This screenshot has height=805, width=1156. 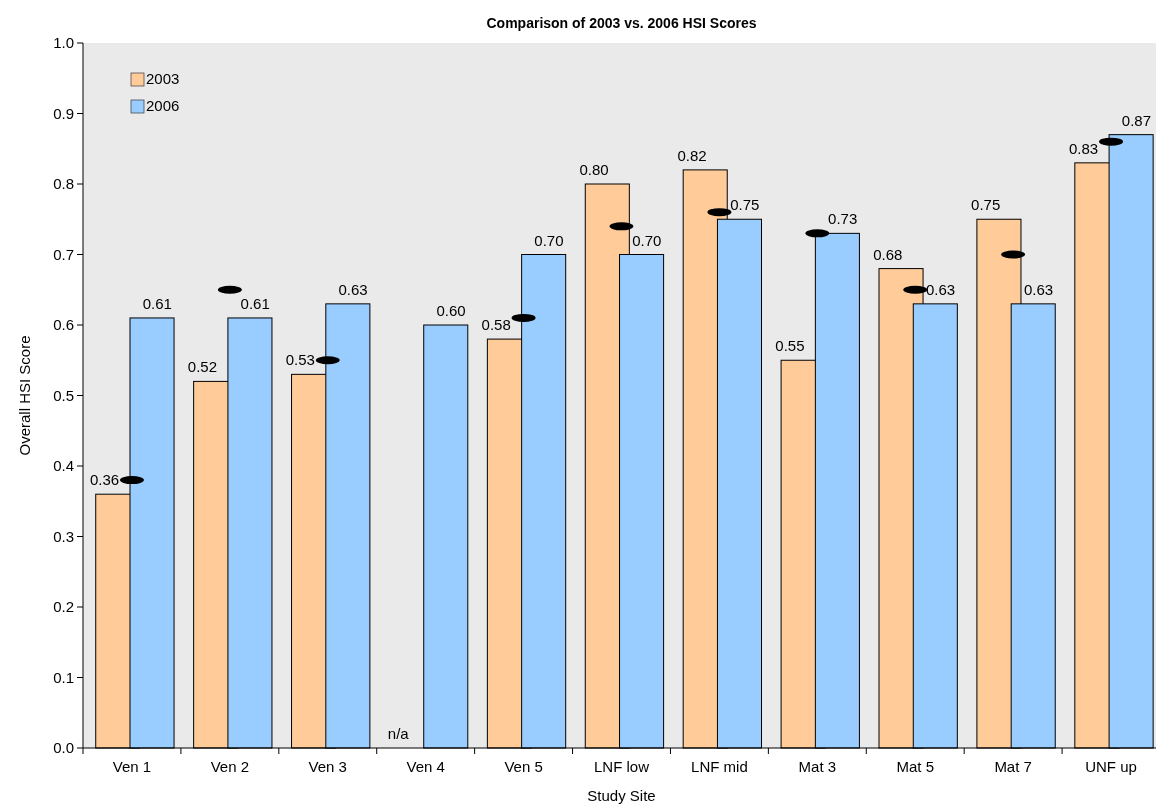 What do you see at coordinates (163, 106) in the screenshot?
I see `legend-label: 2006` at bounding box center [163, 106].